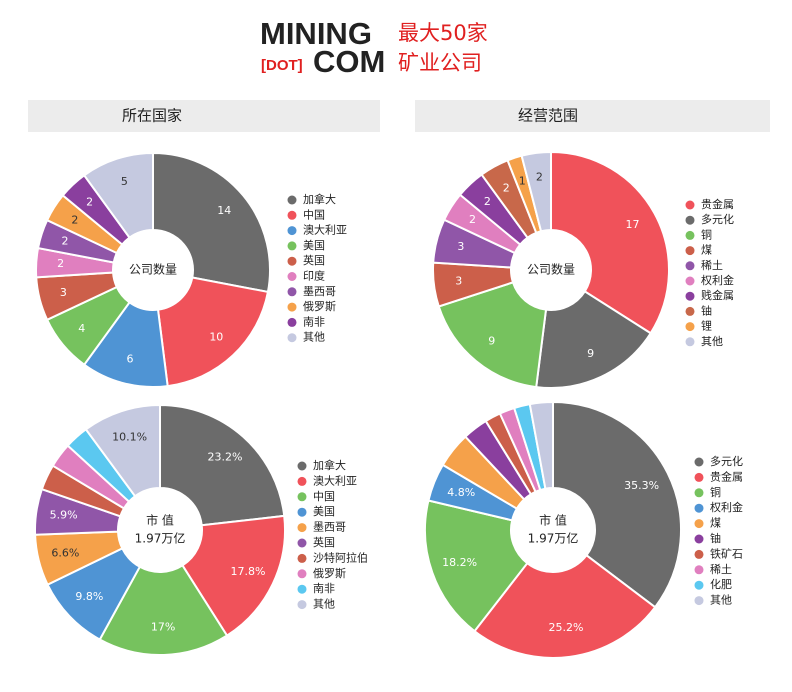  Describe the element at coordinates (717, 280) in the screenshot. I see `legend-label: 权利金` at that location.